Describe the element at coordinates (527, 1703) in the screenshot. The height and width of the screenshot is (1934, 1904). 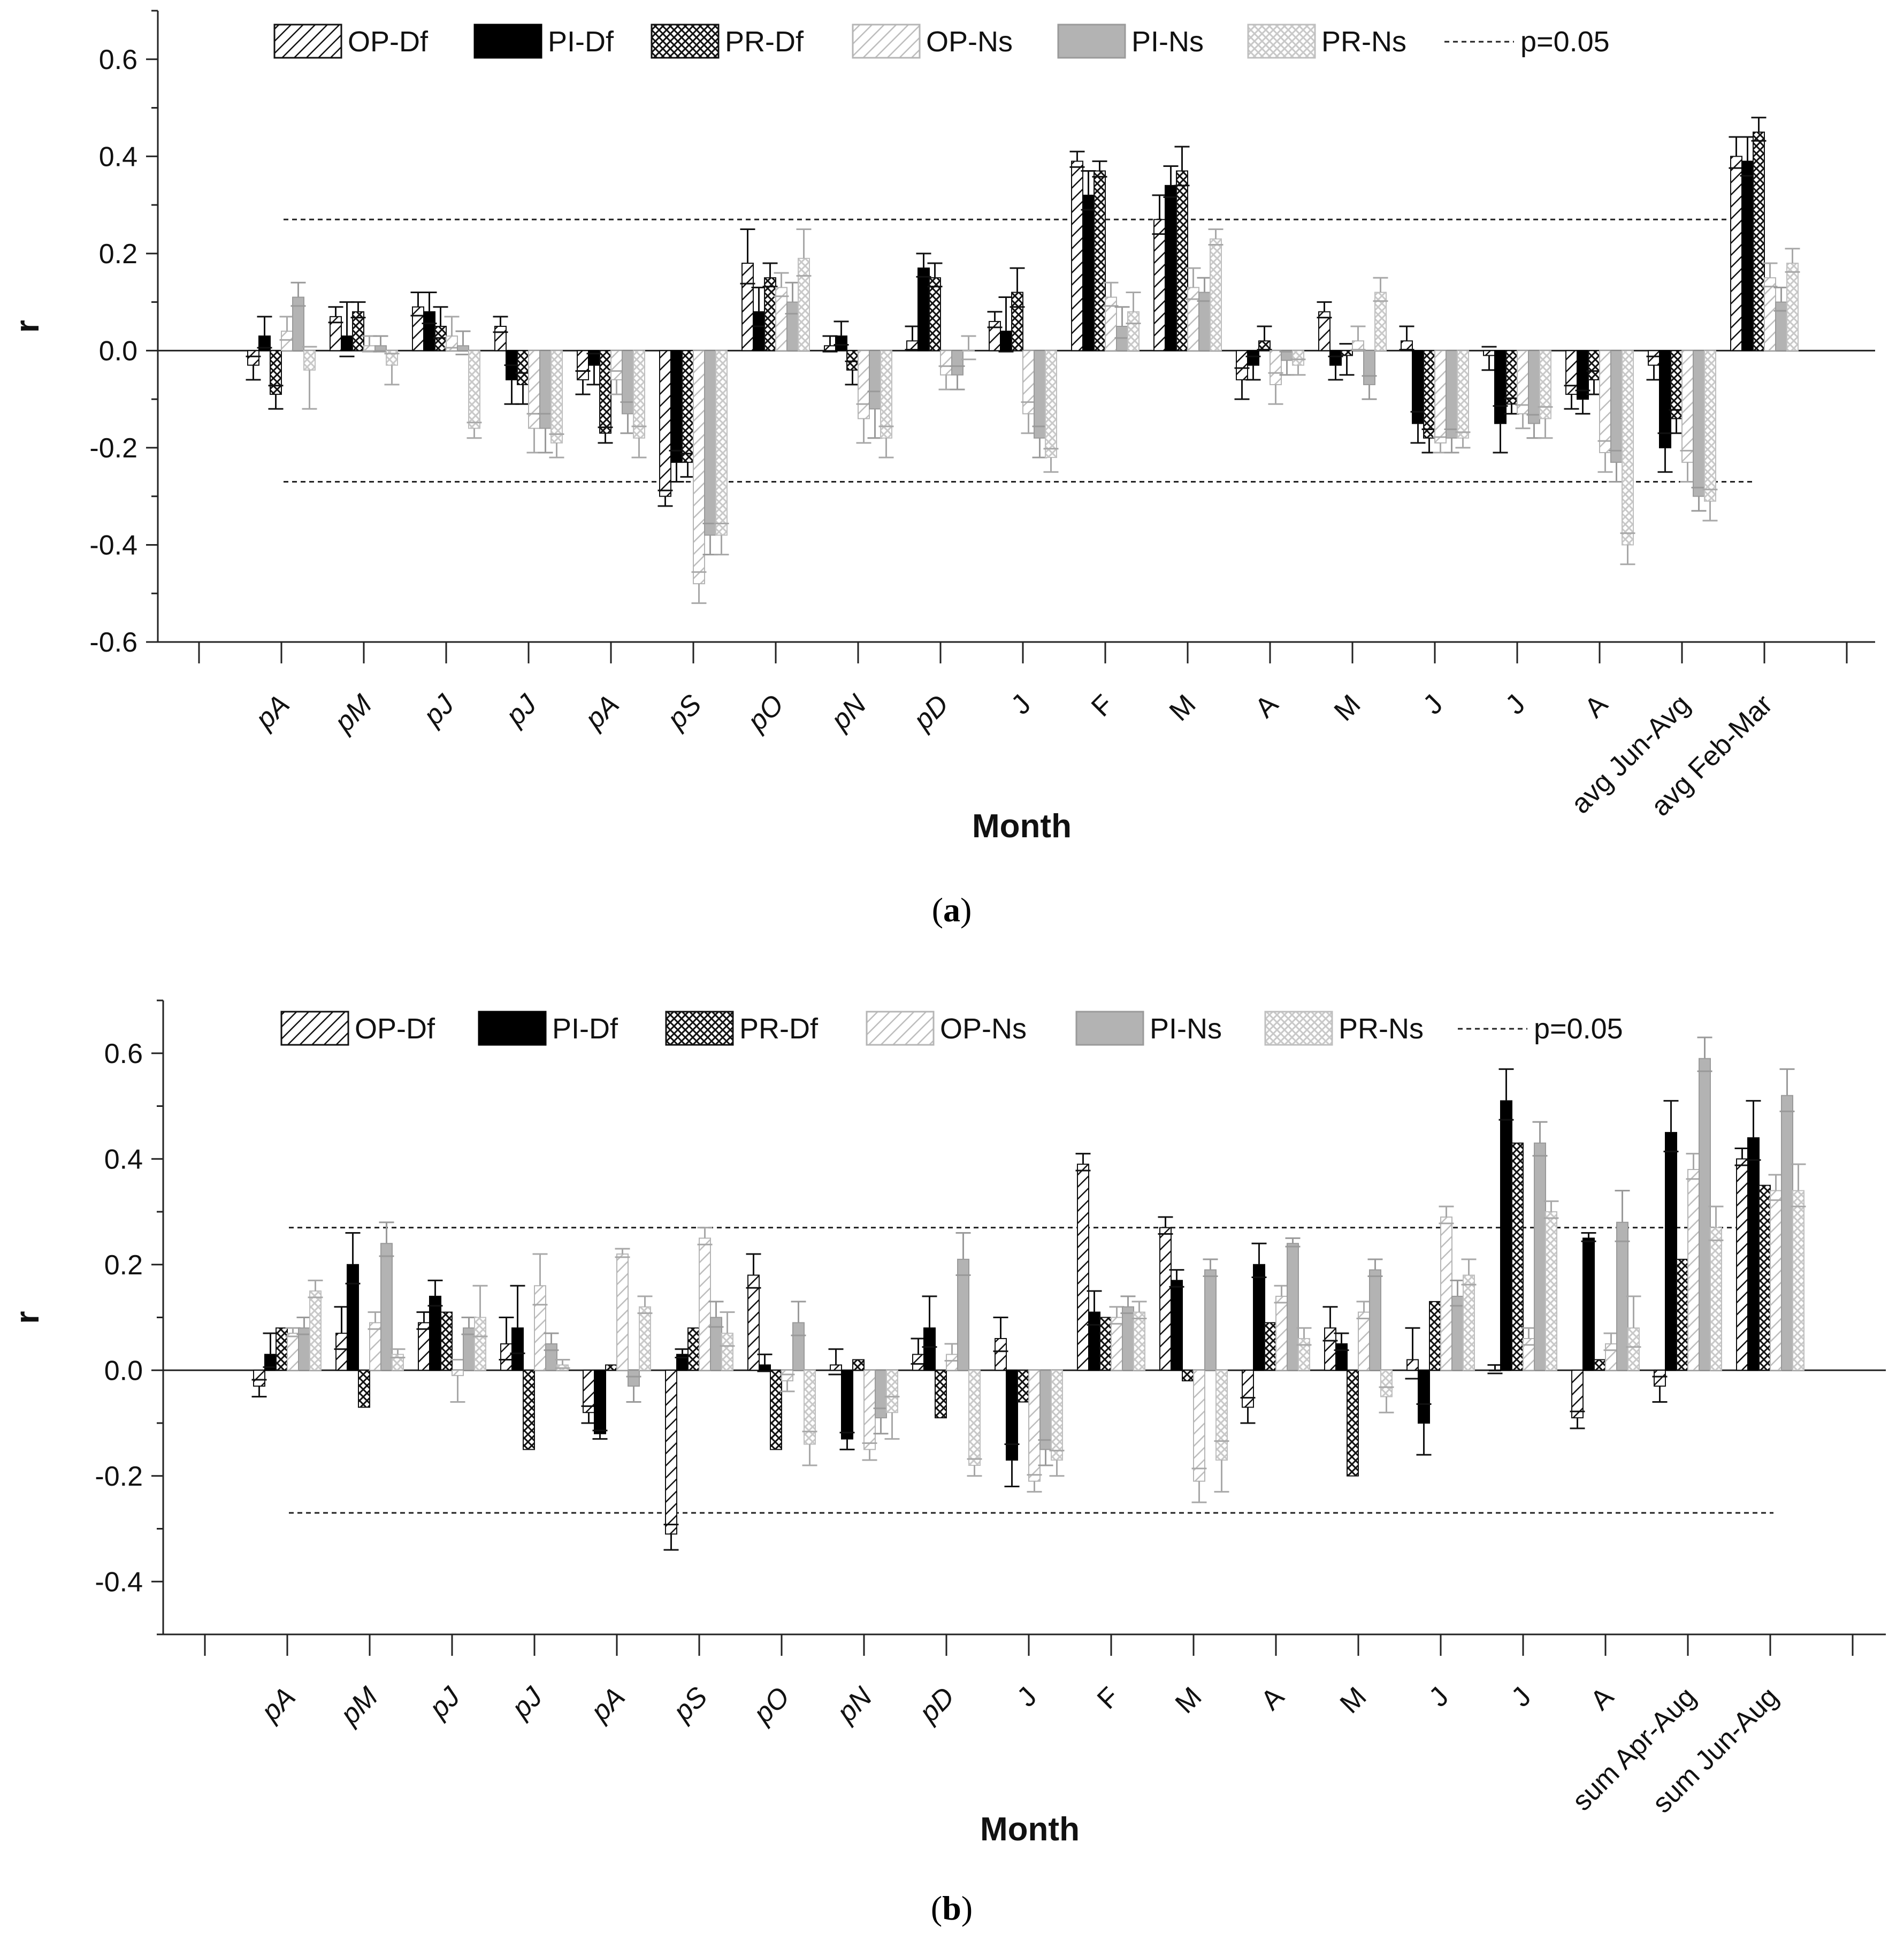
I see `x-category-label: pJ` at that location.